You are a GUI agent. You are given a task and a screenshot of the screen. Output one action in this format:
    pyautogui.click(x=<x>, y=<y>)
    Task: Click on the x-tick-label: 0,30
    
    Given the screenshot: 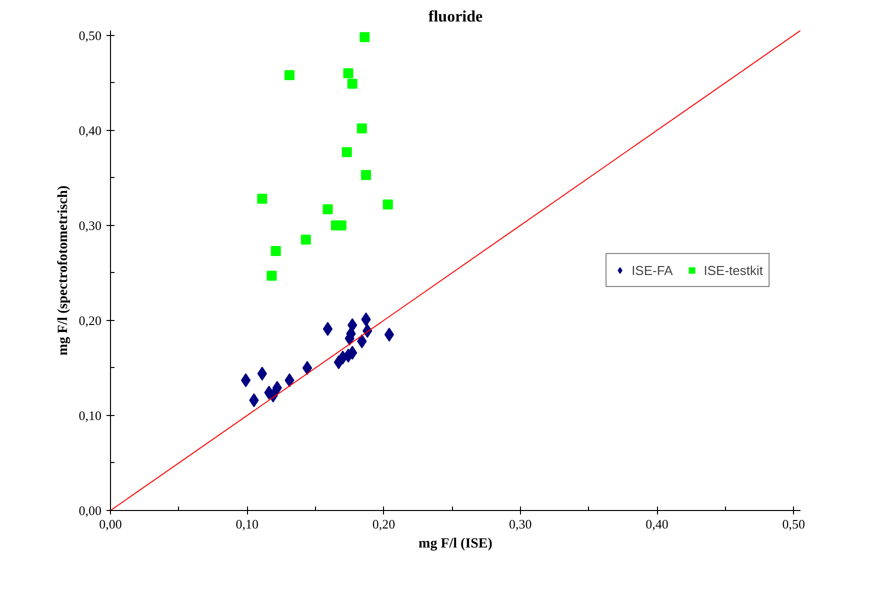 What is the action you would take?
    pyautogui.click(x=520, y=524)
    